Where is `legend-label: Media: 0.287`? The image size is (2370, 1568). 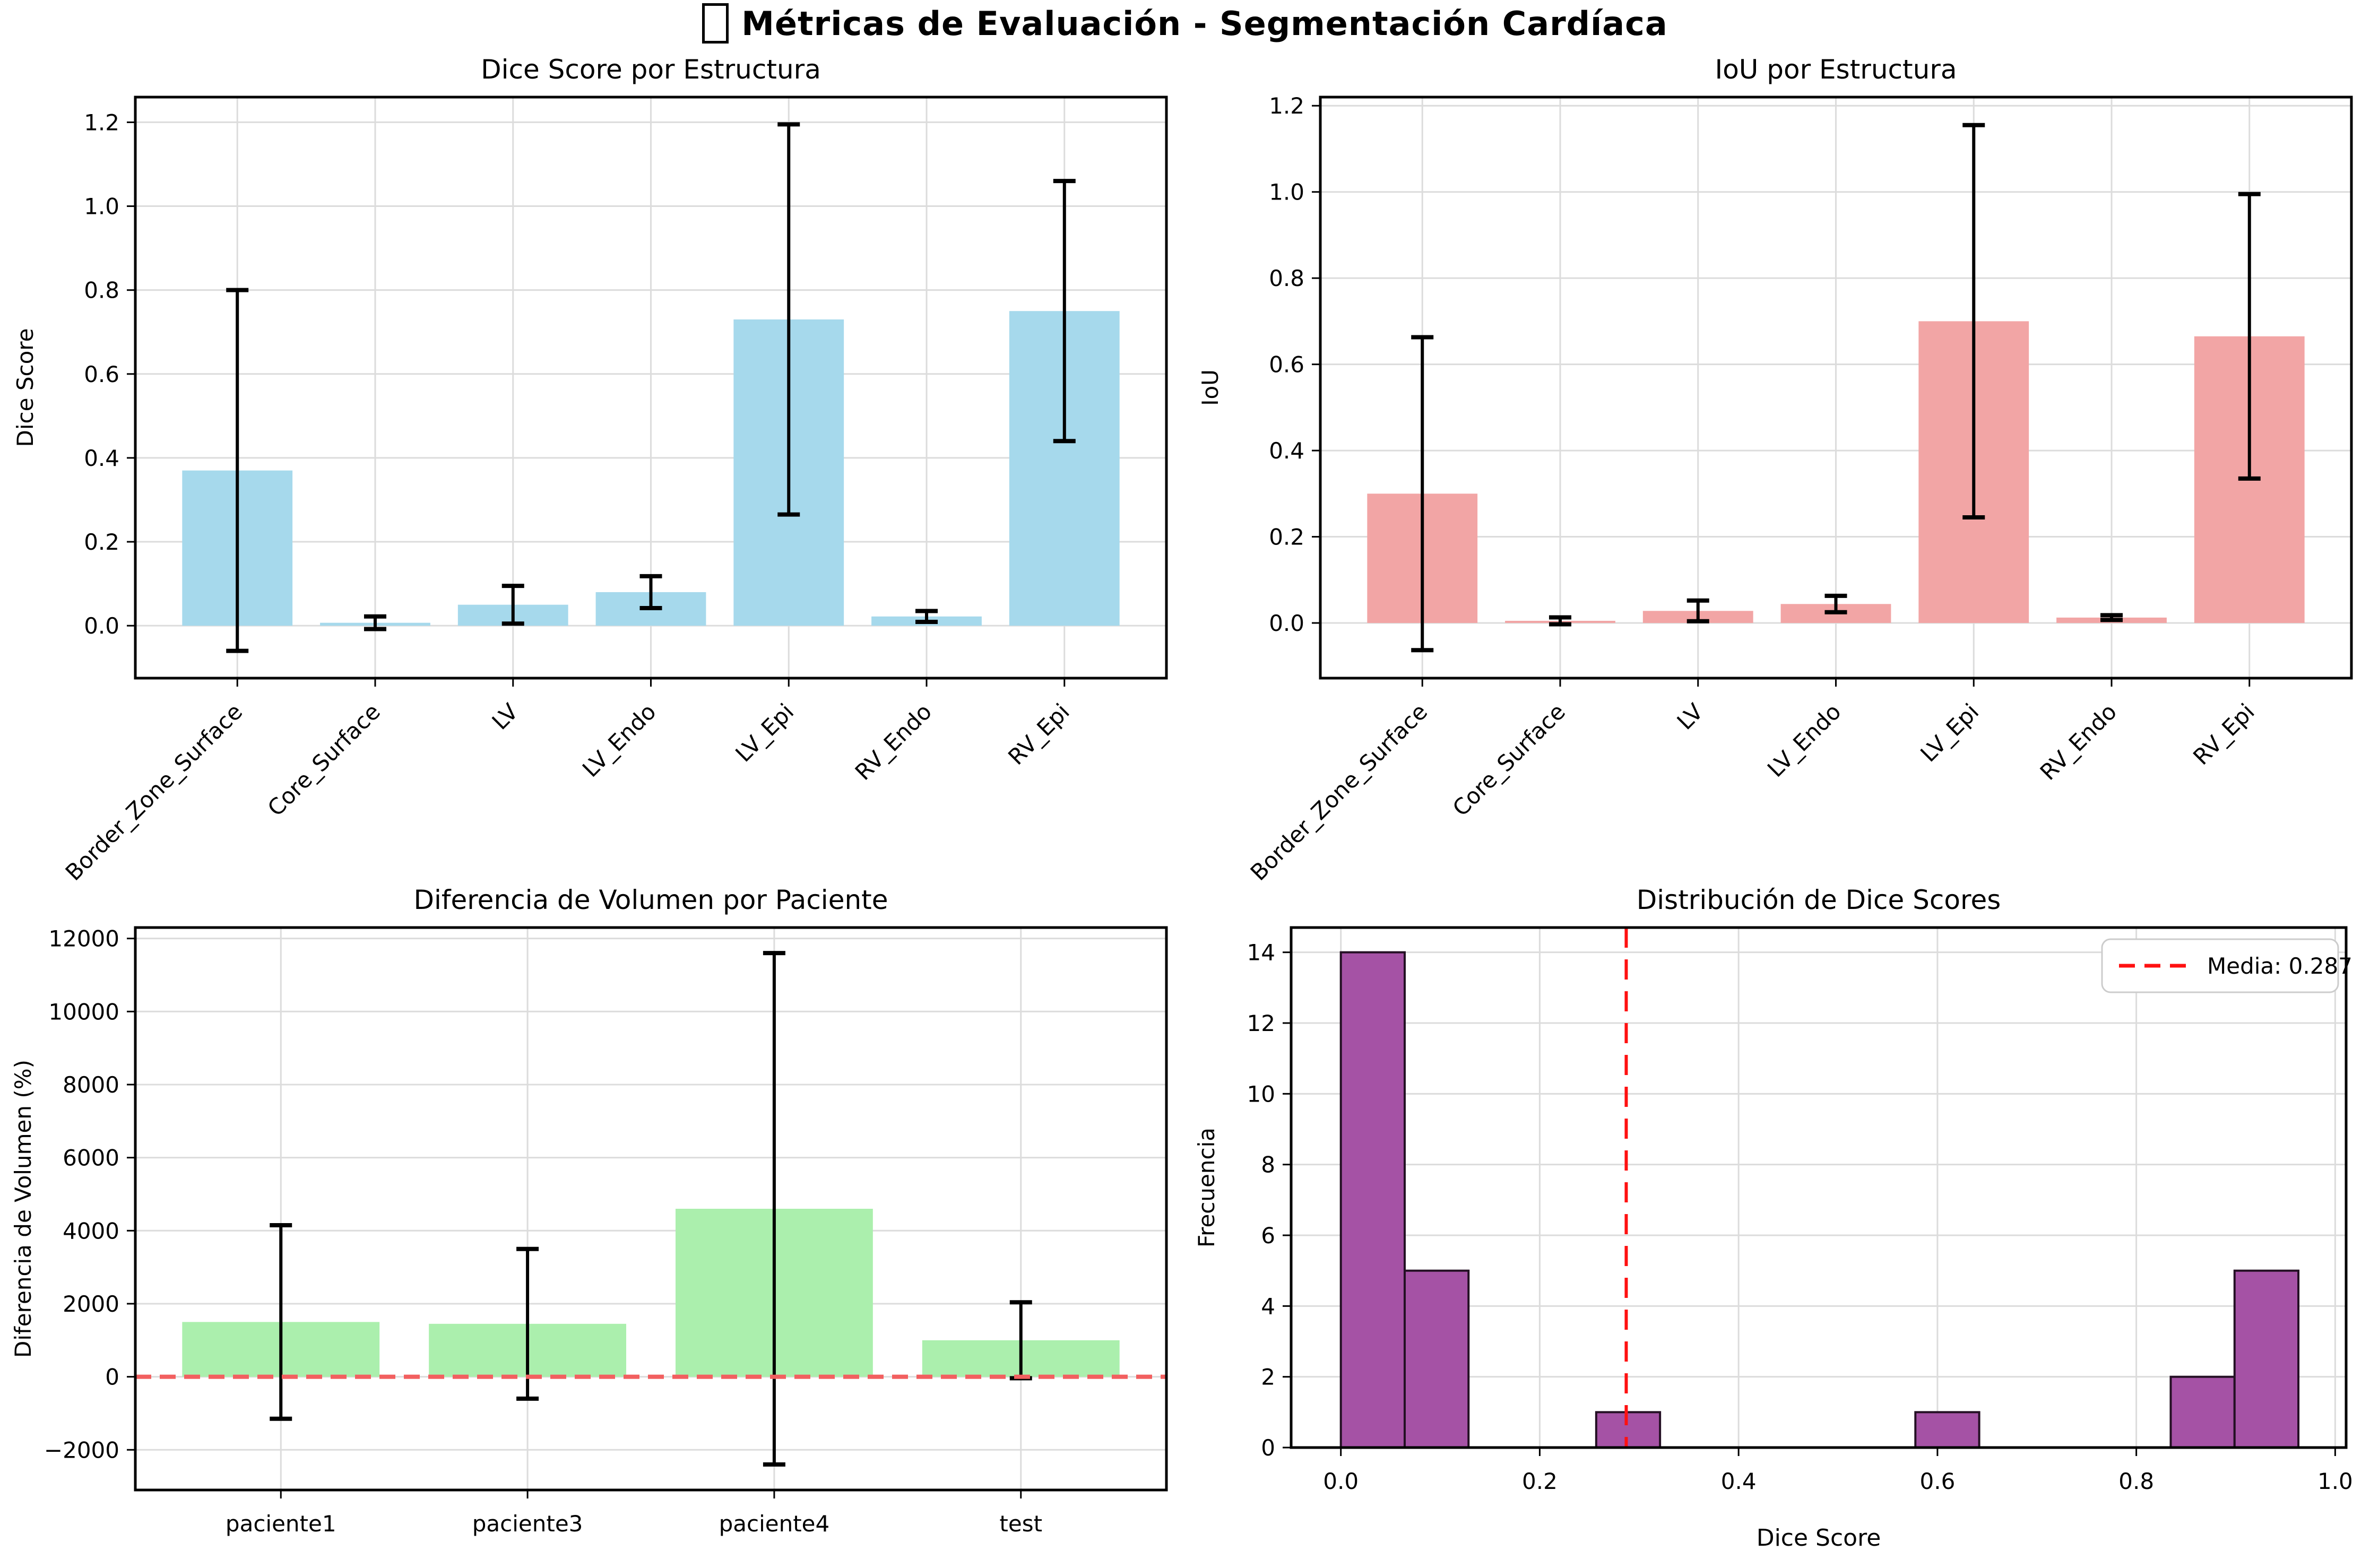
legend-label: Media: 0.287 is located at coordinates (2279, 966).